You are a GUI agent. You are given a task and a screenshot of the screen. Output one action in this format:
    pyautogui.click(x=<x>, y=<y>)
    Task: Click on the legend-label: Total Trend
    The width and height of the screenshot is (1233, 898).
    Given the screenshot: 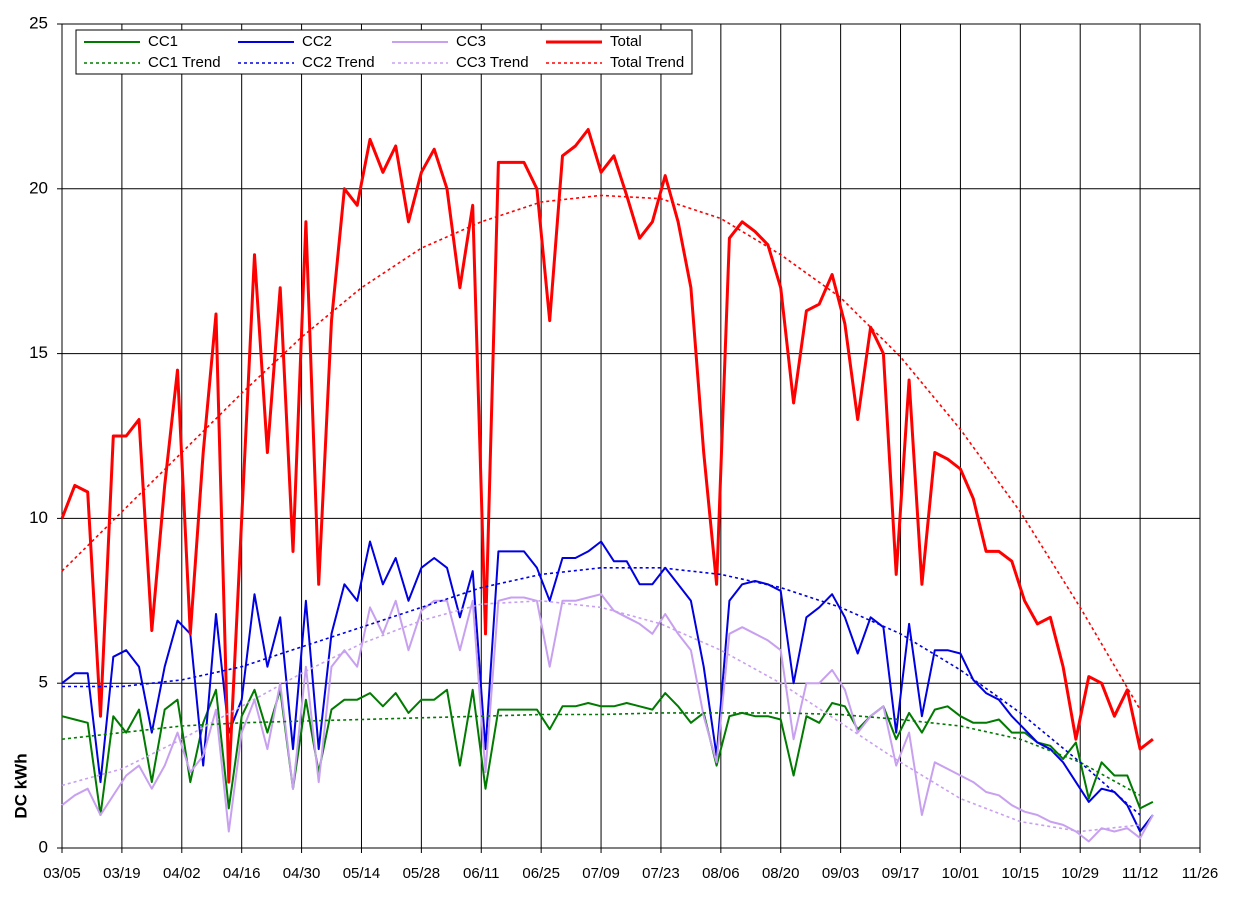 What is the action you would take?
    pyautogui.click(x=647, y=62)
    